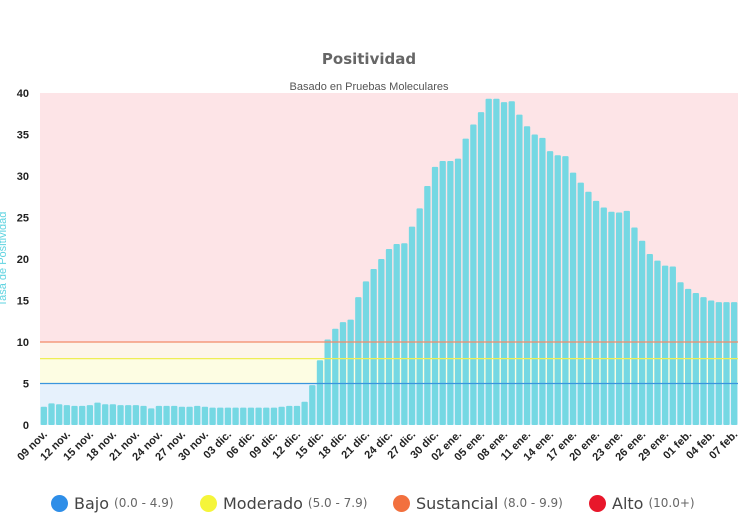 The image size is (756, 521). Describe the element at coordinates (718, 363) in the screenshot. I see `bar: 05 feb.: 14.8` at that location.